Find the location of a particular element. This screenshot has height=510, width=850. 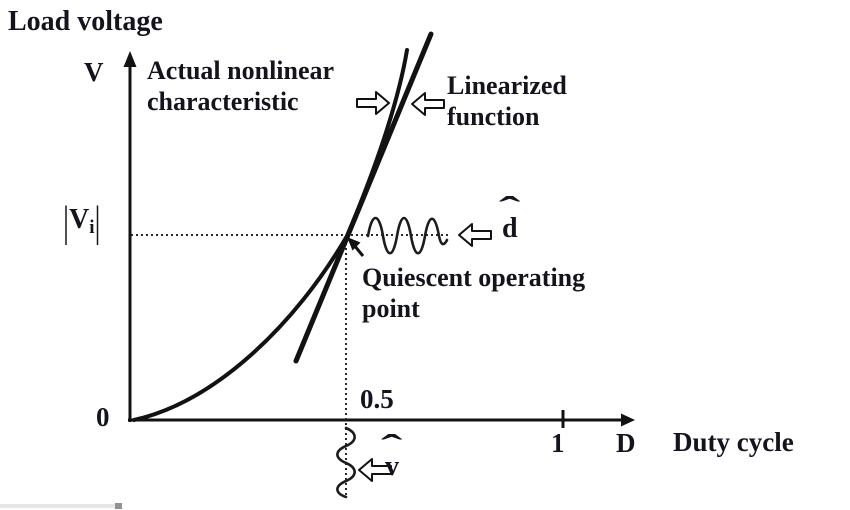

quiescent-annotation-line1: Quiescent operating is located at coordinates (474, 277).